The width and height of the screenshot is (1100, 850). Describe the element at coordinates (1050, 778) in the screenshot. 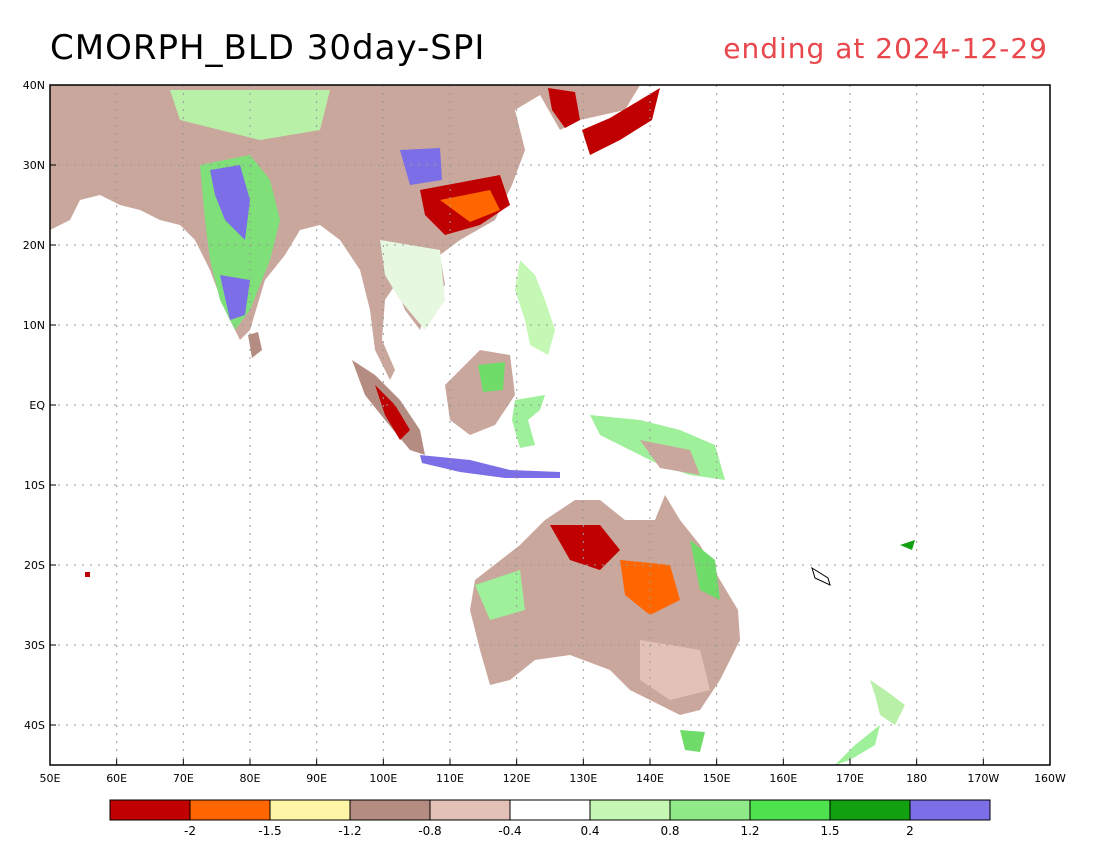

I see `lon-tick-label: 160W` at that location.